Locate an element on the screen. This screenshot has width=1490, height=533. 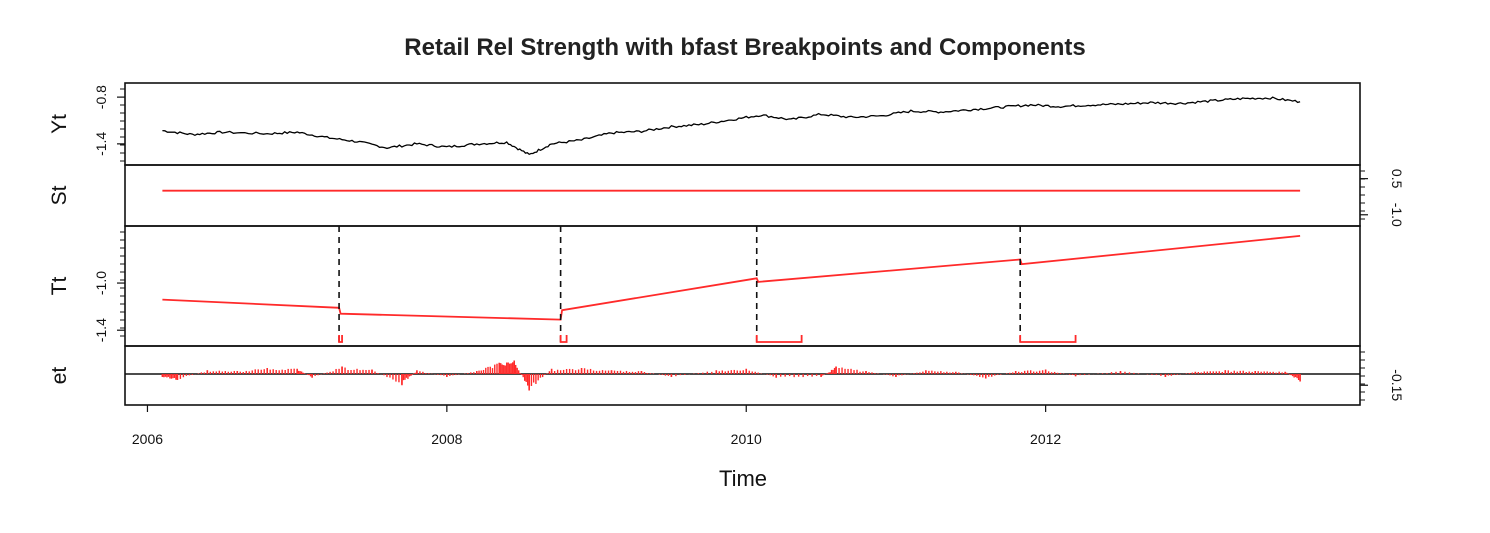
series-line-tt is located at coordinates (731, 278).